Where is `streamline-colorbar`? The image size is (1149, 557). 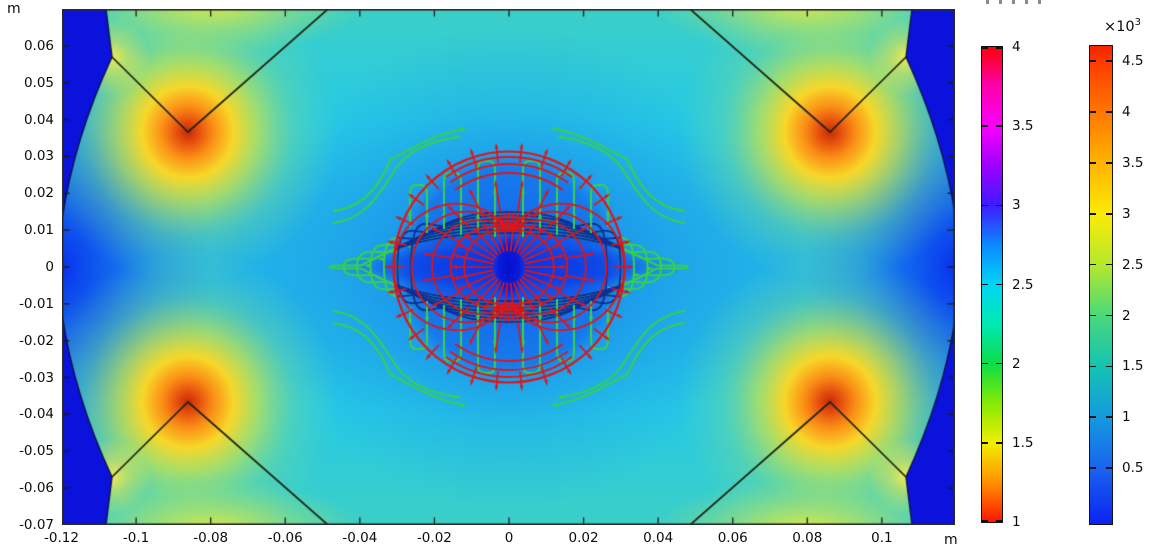 streamline-colorbar is located at coordinates (992, 284).